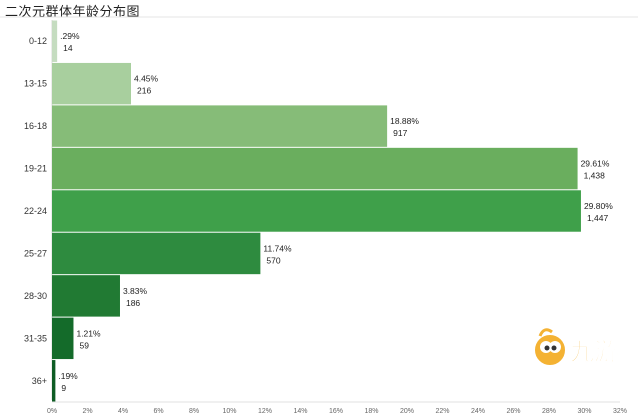 The image size is (638, 420). What do you see at coordinates (513, 411) in the screenshot?
I see `x-tick-label: 26%` at bounding box center [513, 411].